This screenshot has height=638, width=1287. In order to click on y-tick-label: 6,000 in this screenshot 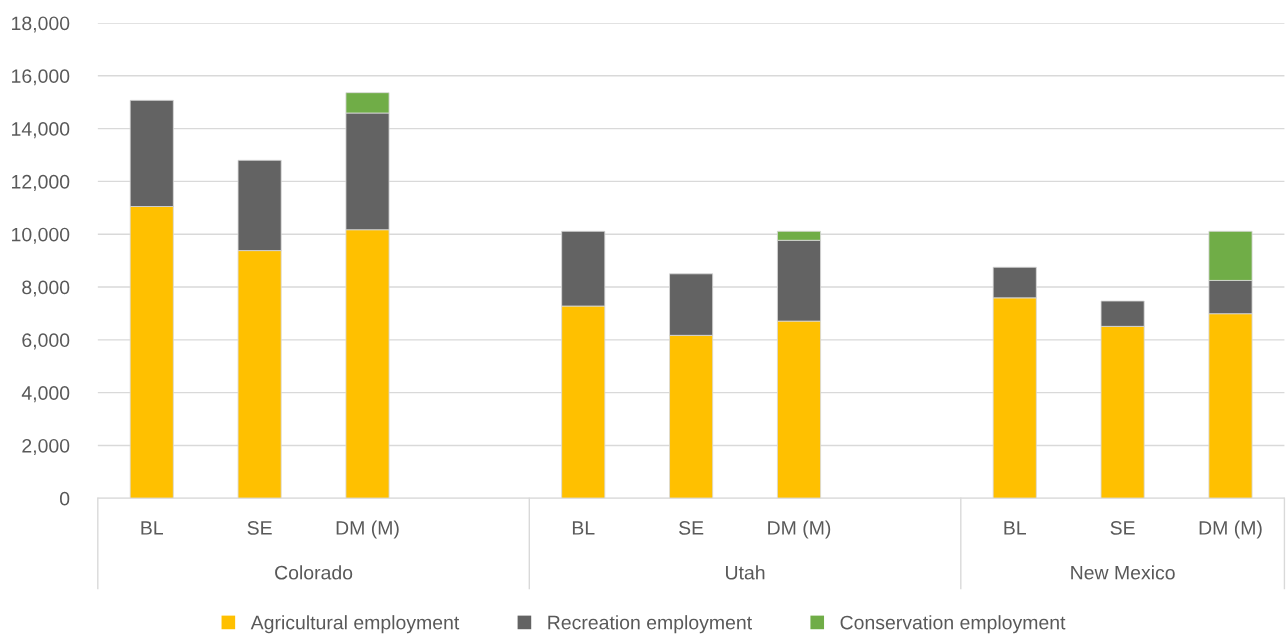, I will do `click(46, 341)`.